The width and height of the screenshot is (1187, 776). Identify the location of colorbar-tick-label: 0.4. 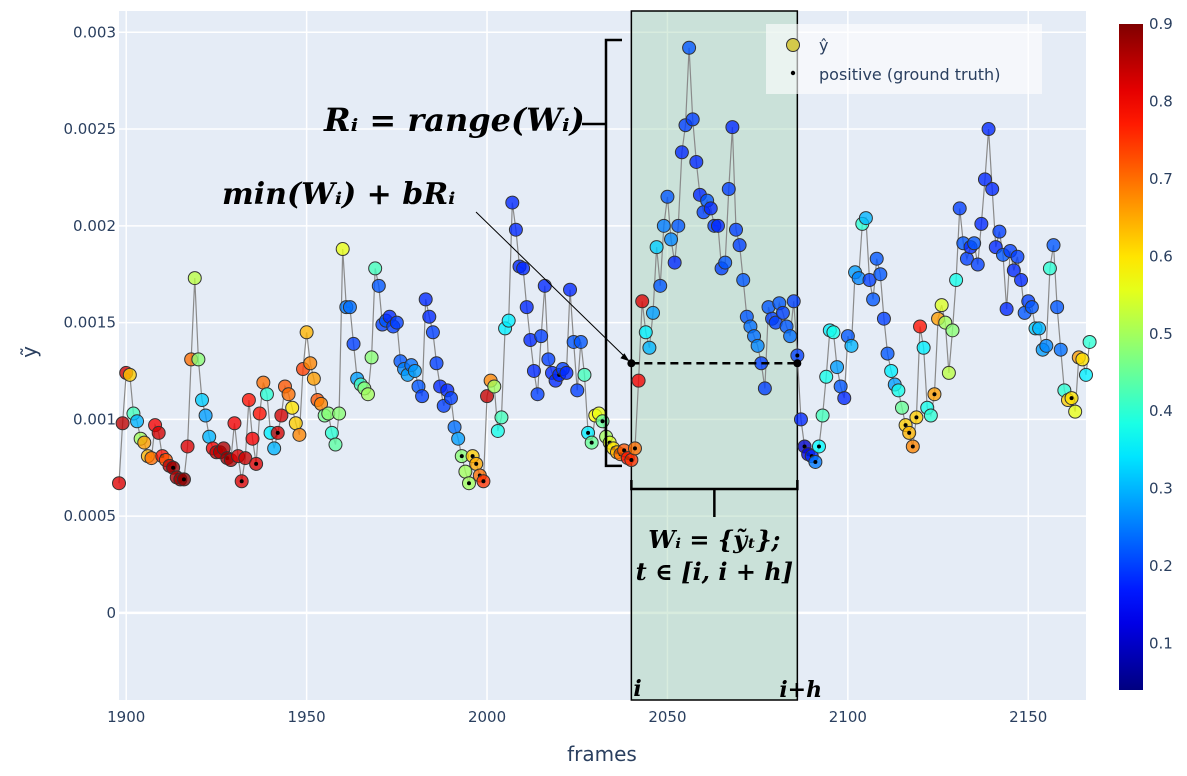
(1161, 411).